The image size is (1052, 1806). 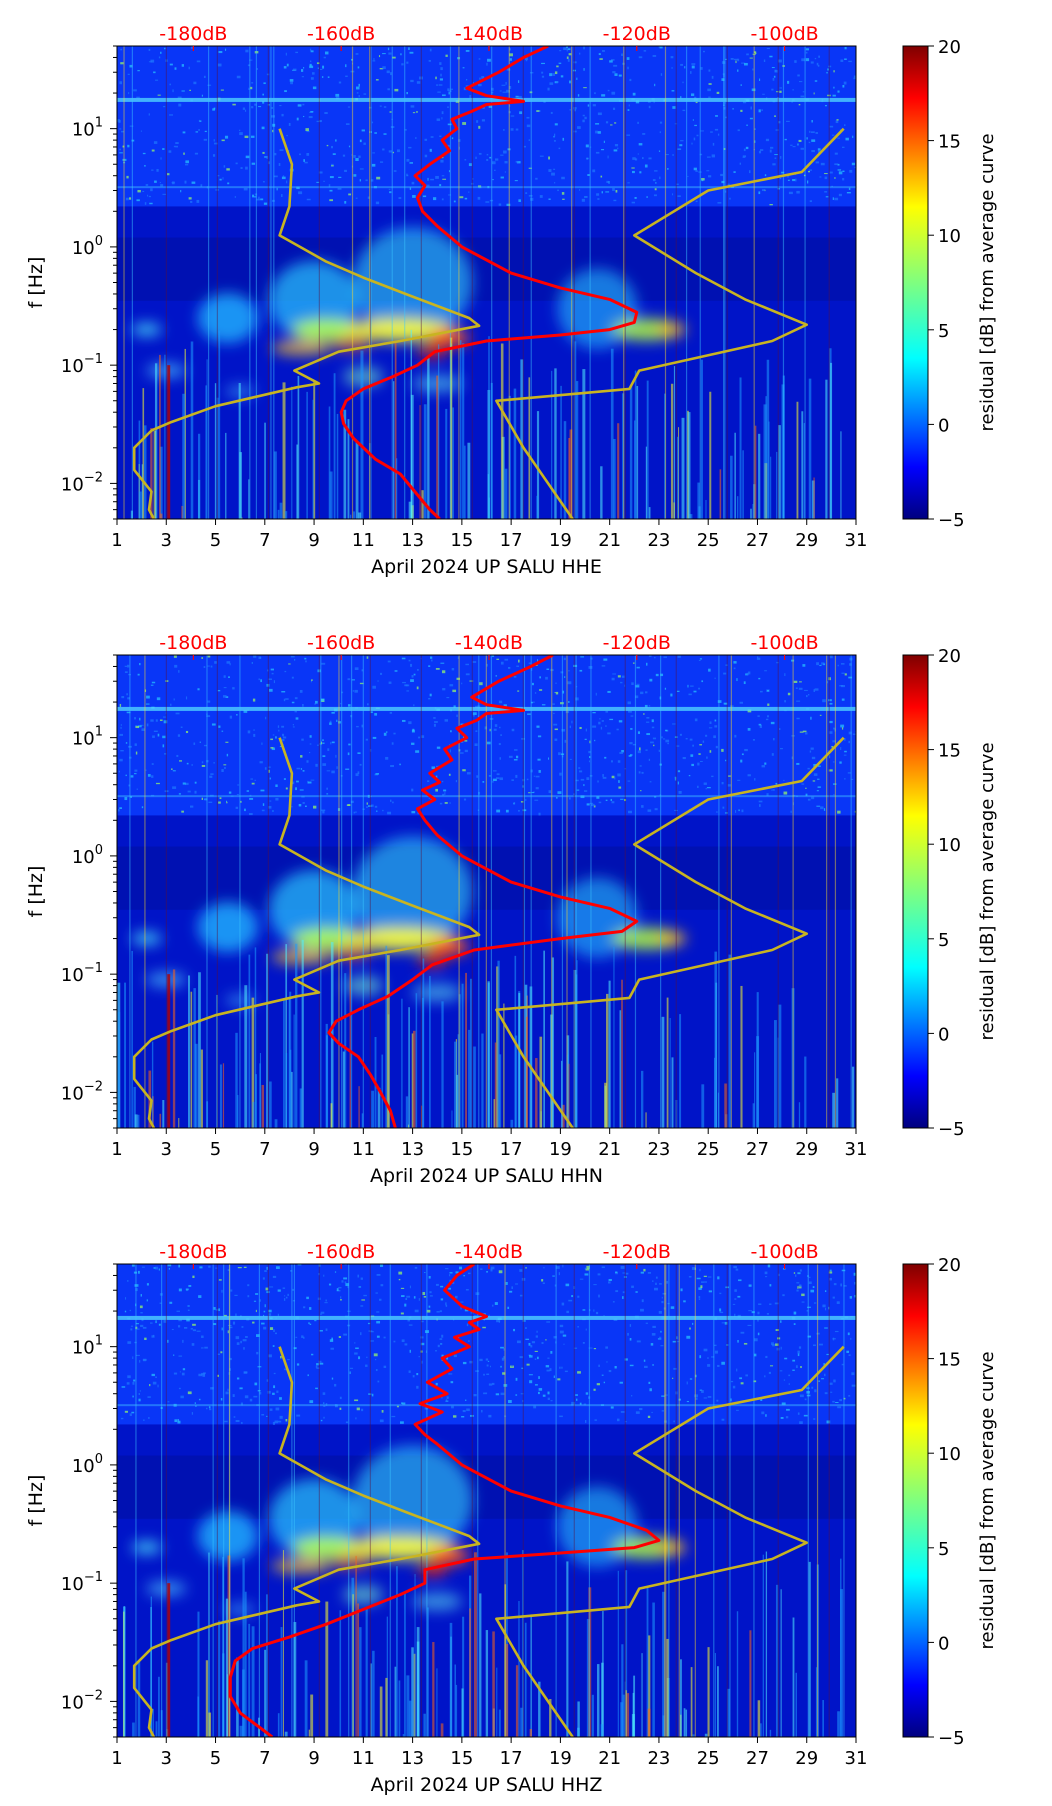 What do you see at coordinates (486, 126) in the screenshot?
I see `high-frequency-noise` at bounding box center [486, 126].